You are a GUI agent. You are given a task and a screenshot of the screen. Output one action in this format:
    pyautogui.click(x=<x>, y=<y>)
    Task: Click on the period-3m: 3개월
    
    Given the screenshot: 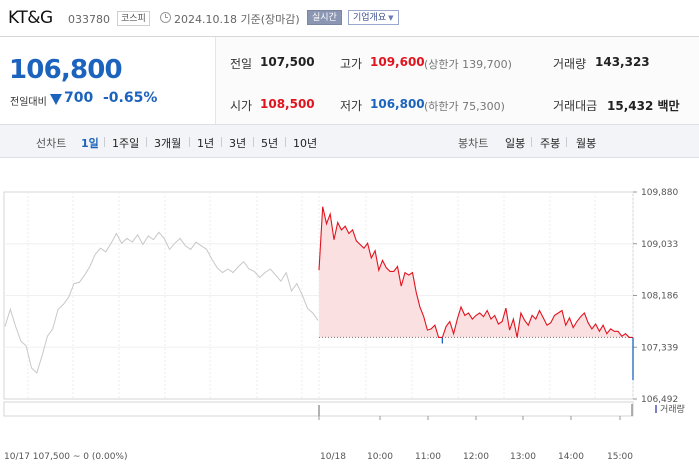 What is the action you would take?
    pyautogui.click(x=168, y=143)
    